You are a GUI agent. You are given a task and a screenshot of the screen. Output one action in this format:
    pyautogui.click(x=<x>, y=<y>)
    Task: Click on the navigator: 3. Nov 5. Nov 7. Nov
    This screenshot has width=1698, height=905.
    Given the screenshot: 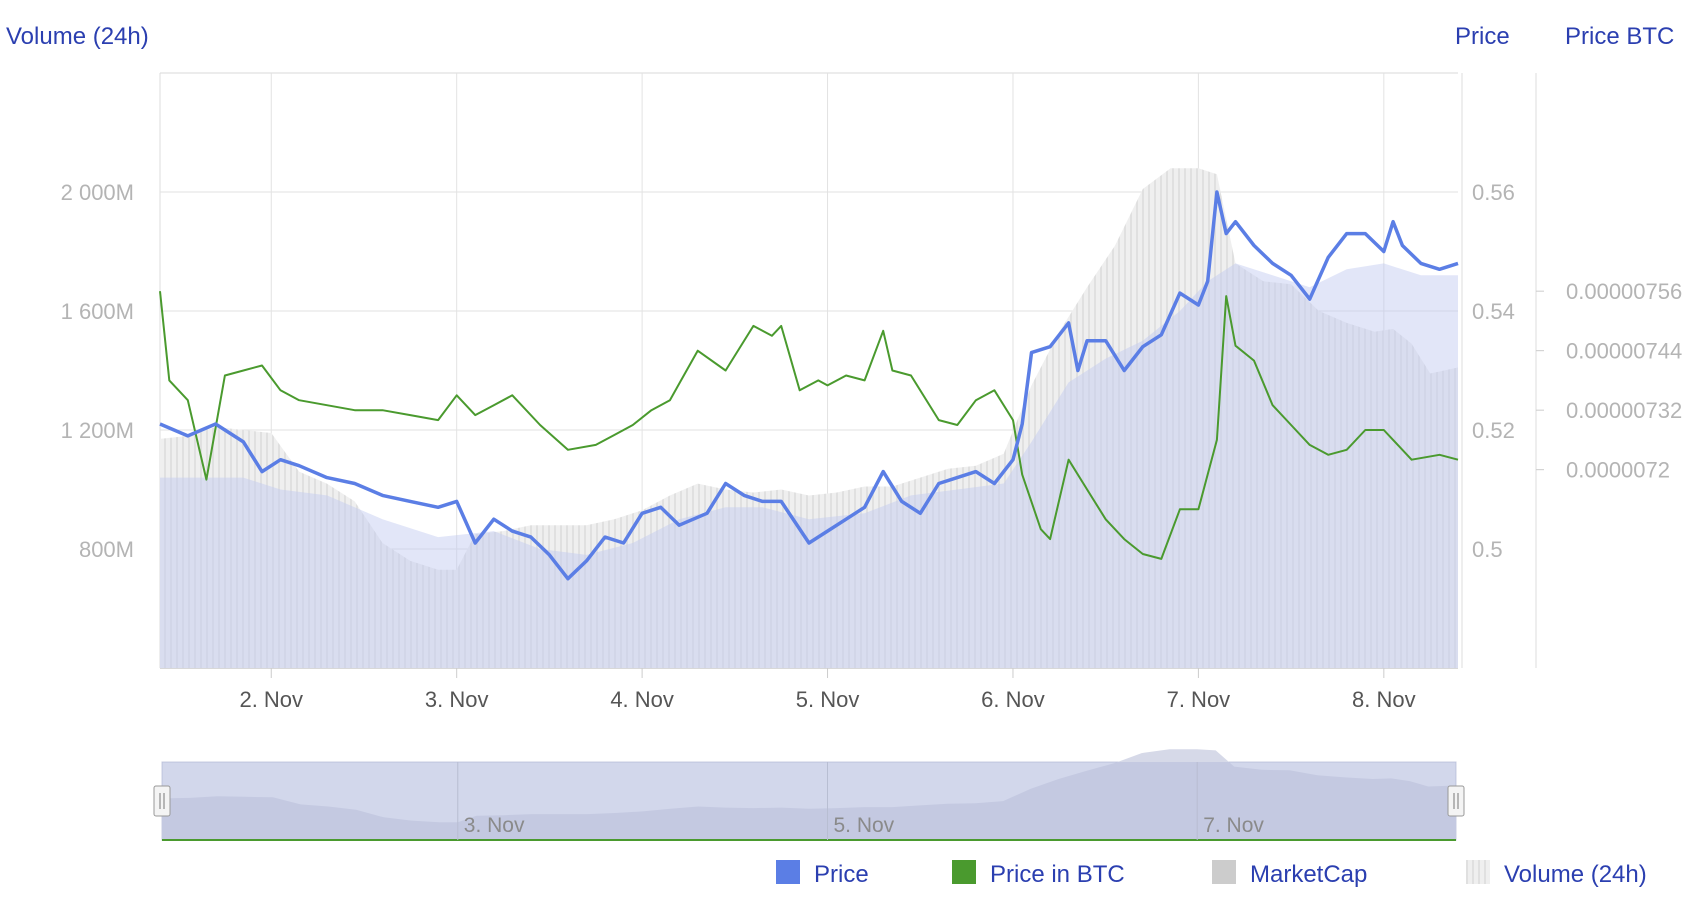 What is the action you would take?
    pyautogui.click(x=809, y=795)
    